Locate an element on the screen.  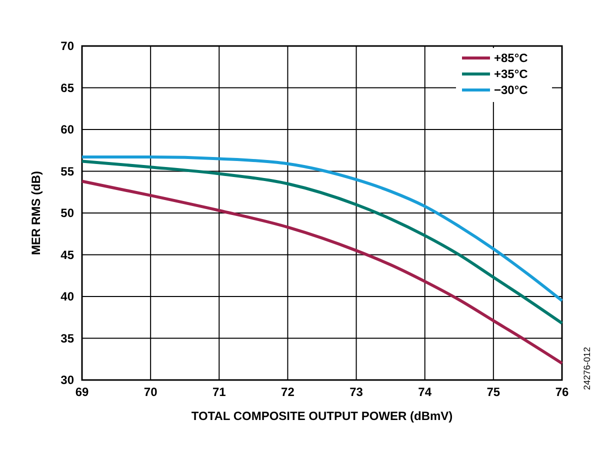
y-tick-label: 40 is located at coordinates (67, 297).